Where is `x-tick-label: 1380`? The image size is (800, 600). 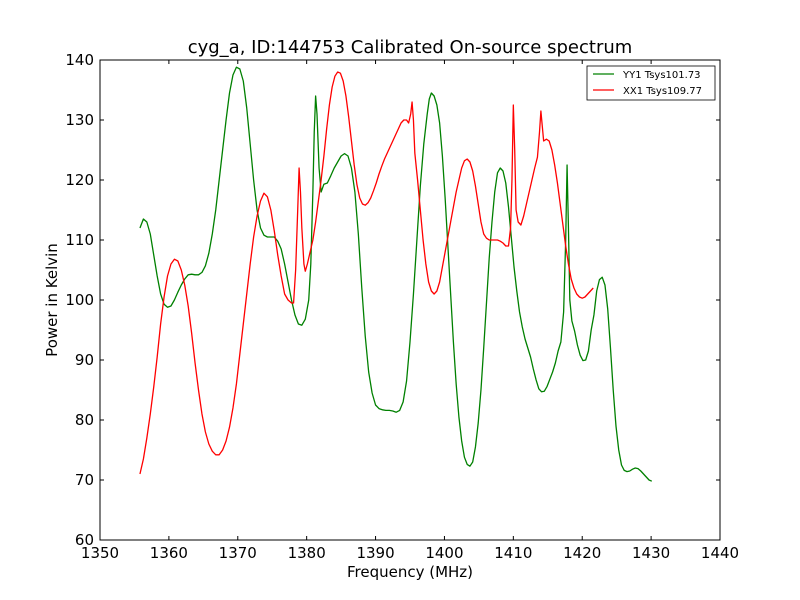 x-tick-label: 1380 is located at coordinates (307, 553).